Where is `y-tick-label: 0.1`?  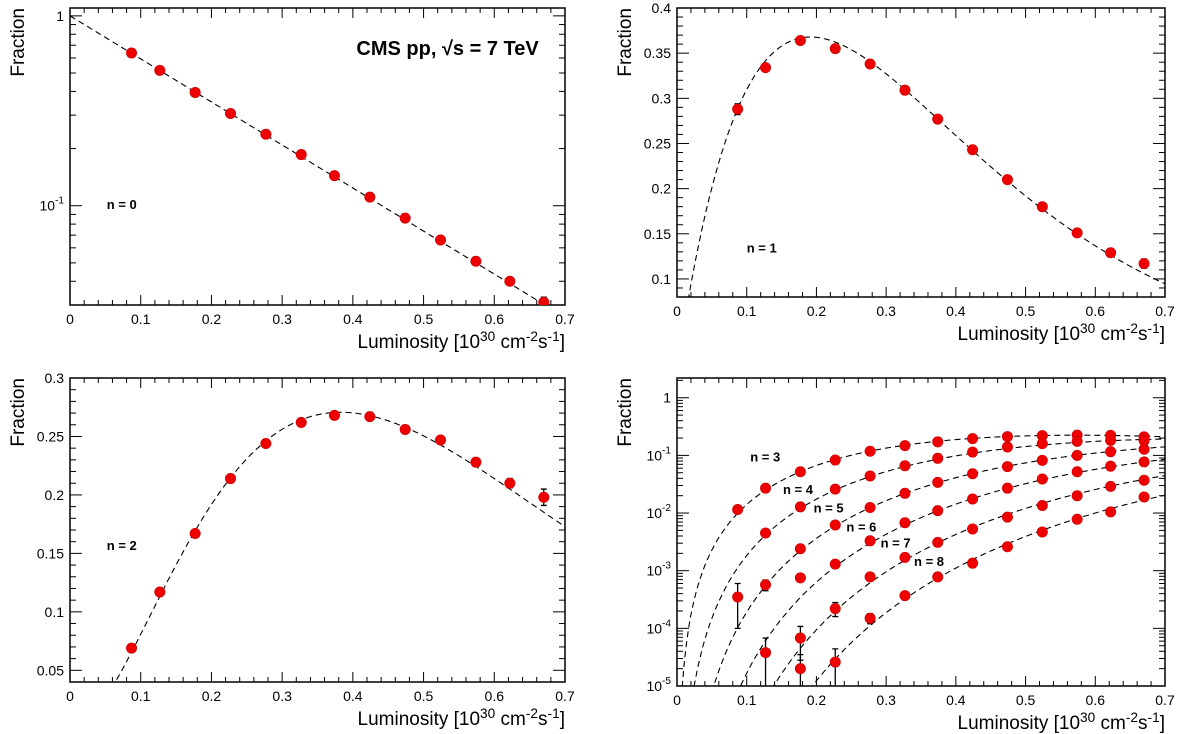
y-tick-label: 0.1 is located at coordinates (662, 279).